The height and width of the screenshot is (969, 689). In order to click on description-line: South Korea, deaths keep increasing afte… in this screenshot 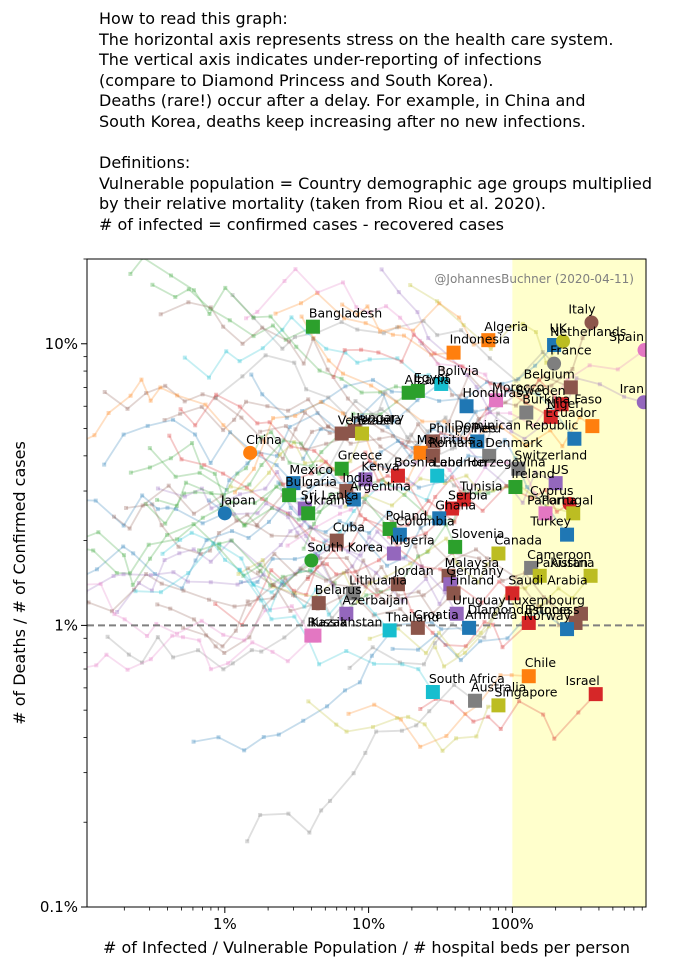, I will do `click(342, 121)`.